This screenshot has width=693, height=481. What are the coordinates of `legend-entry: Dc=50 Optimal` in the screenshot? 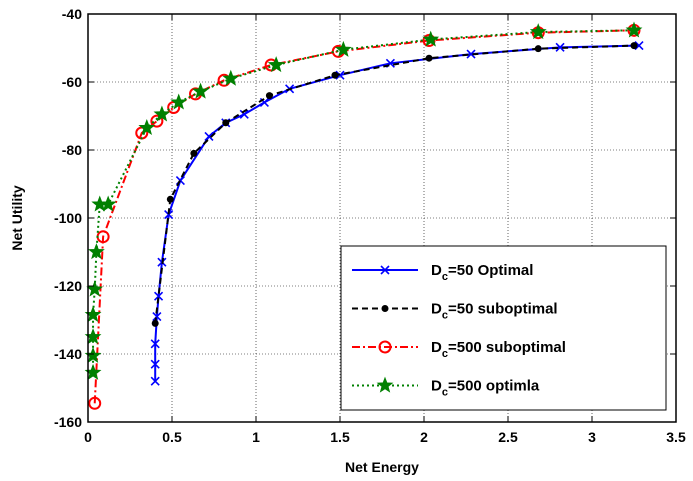 It's located at (442, 272).